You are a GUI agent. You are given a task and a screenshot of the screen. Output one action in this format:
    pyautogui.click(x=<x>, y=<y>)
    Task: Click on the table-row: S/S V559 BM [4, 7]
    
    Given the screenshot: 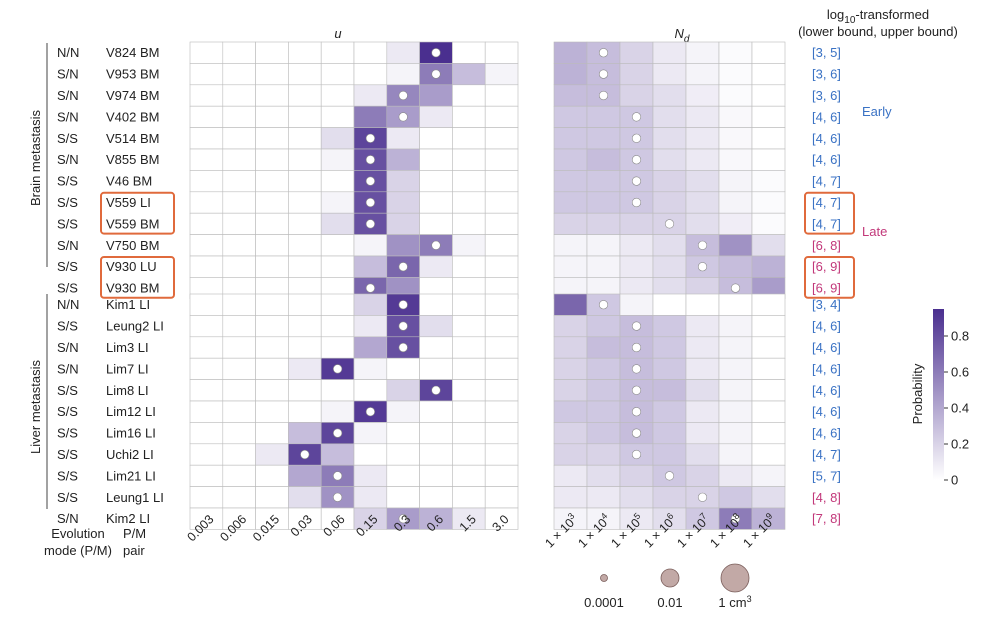 What is the action you would take?
    pyautogui.click(x=449, y=223)
    